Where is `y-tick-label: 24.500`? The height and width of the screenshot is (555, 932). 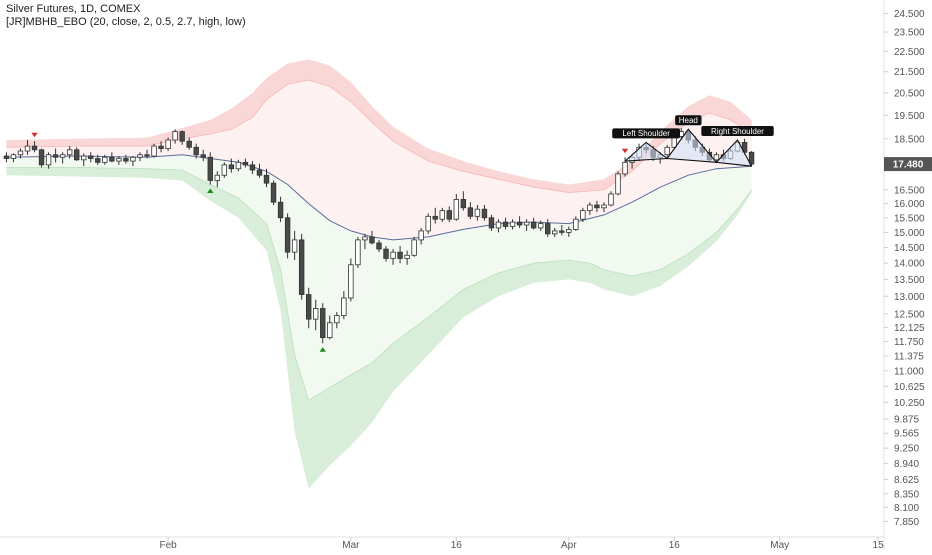
y-tick-label: 24.500 is located at coordinates (909, 14).